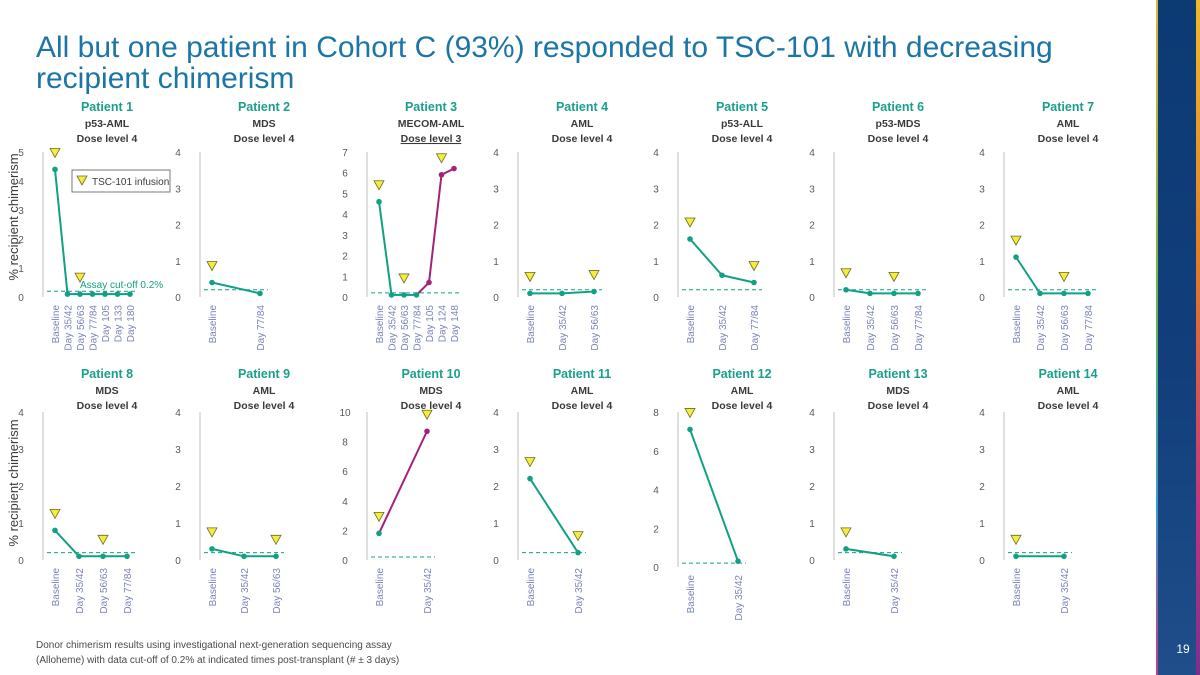  What do you see at coordinates (345, 153) in the screenshot?
I see `y-tick-label: 7` at bounding box center [345, 153].